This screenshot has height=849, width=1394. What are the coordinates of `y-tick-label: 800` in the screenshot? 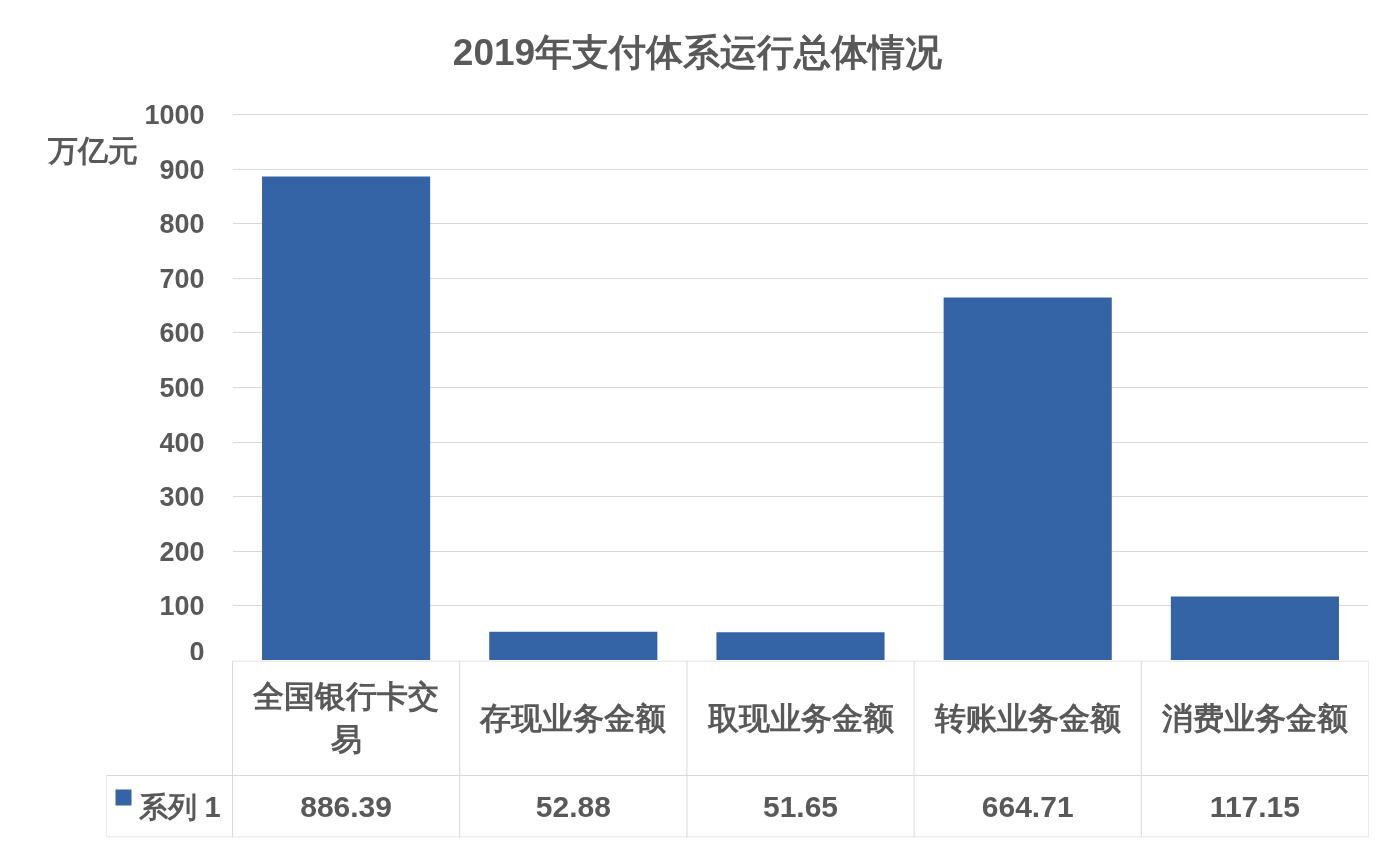 It's located at (182, 224).